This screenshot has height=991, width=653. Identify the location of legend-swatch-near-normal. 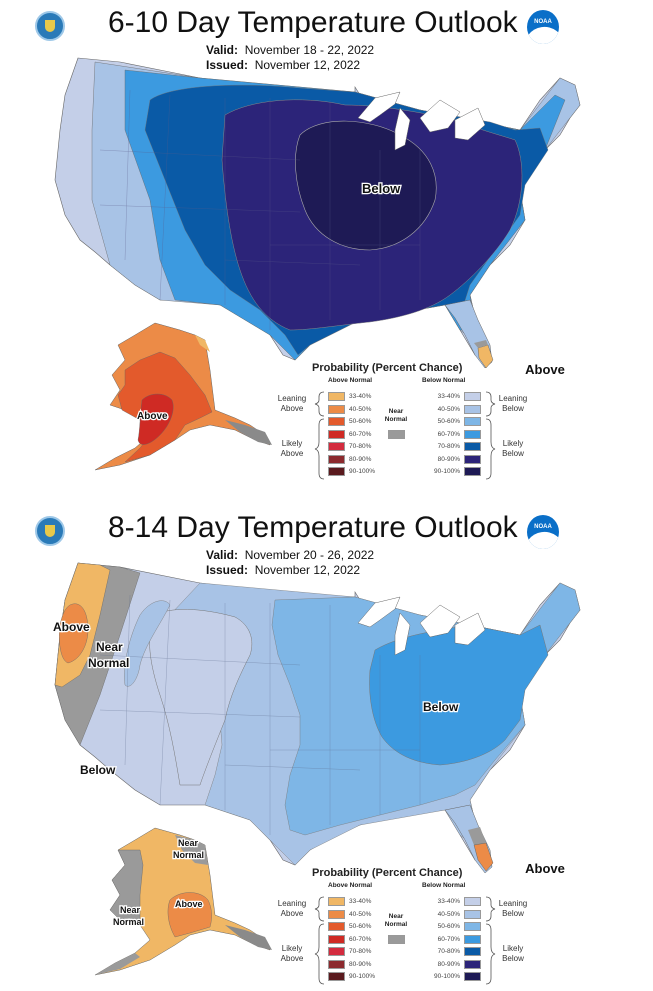
(396, 434).